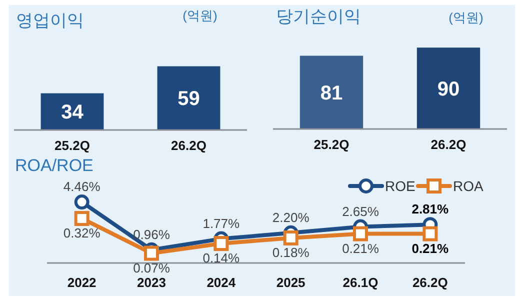  Describe the element at coordinates (291, 282) in the screenshot. I see `x-tick-label: 2025` at that location.